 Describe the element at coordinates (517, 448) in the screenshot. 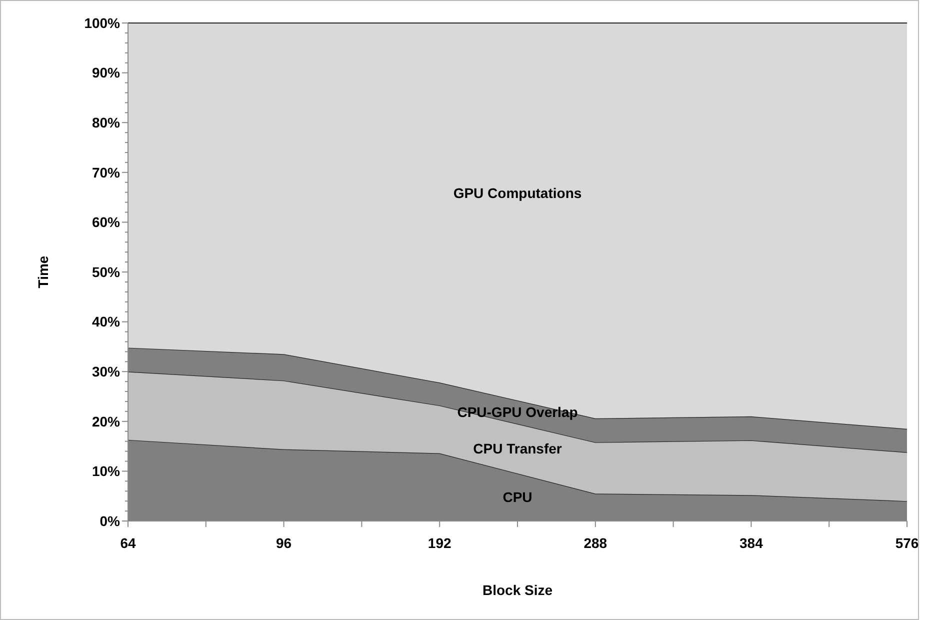

I see `series-label: CPU Transfer` at that location.